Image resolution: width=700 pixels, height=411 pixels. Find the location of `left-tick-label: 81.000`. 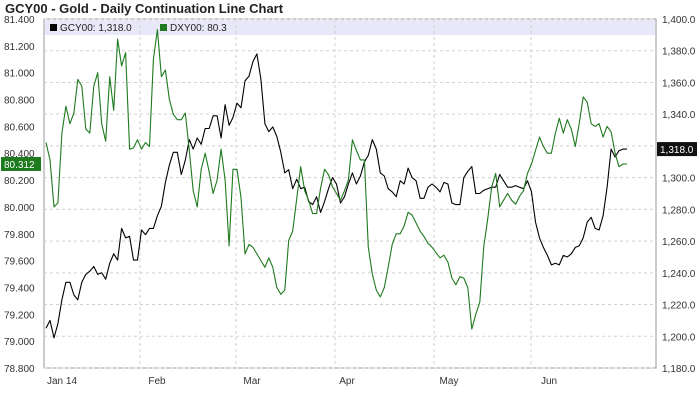

left-tick-label: 81.000 is located at coordinates (19, 74).